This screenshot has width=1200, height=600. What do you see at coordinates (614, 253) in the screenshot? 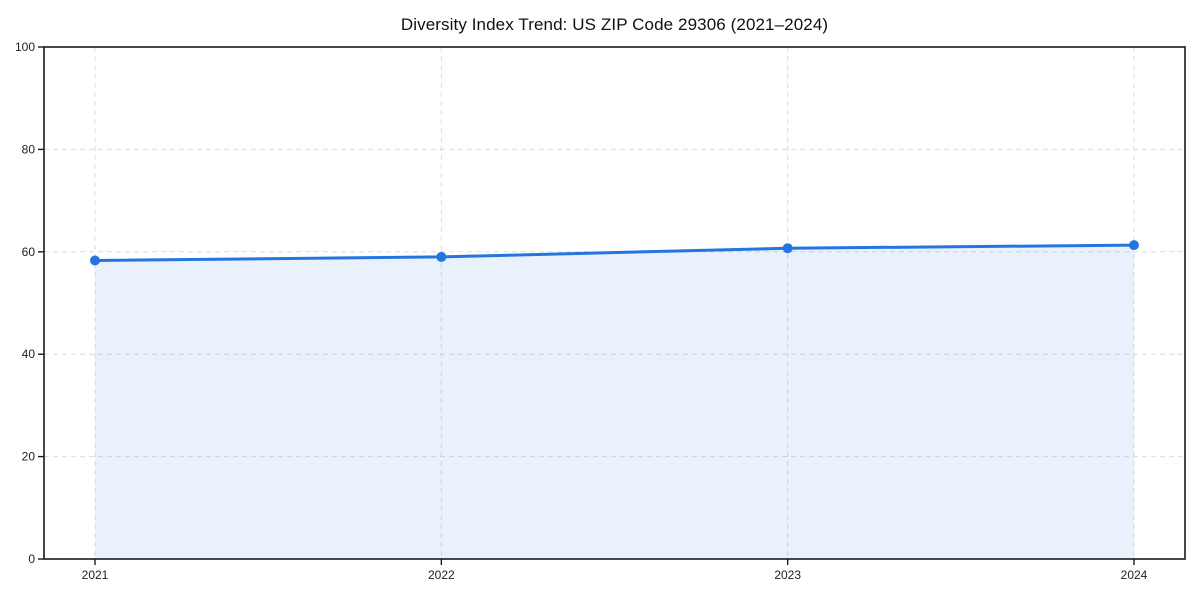
I see `trend-line` at bounding box center [614, 253].